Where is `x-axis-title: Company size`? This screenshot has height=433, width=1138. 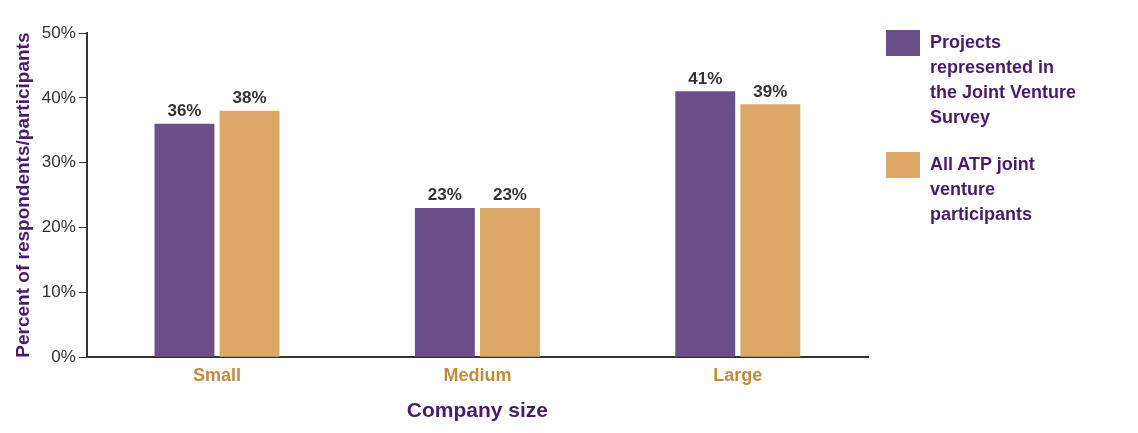
x-axis-title: Company size is located at coordinates (477, 410).